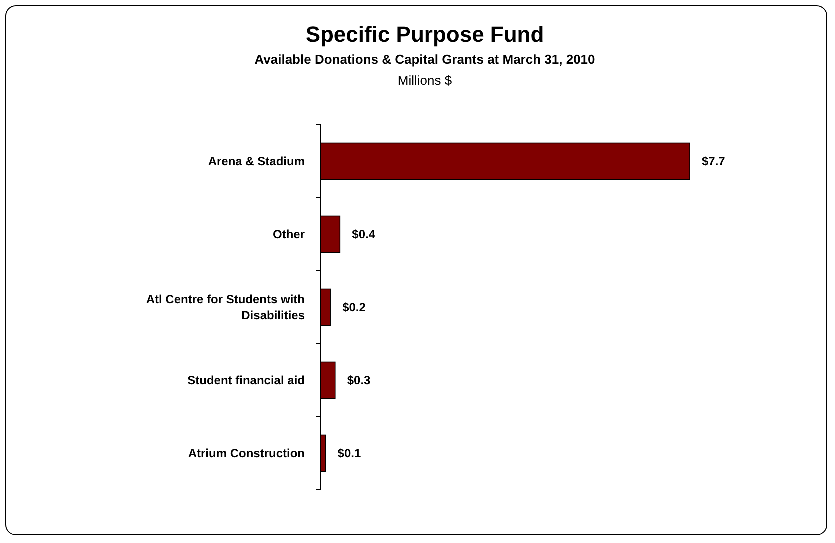 The width and height of the screenshot is (835, 543). What do you see at coordinates (226, 307) in the screenshot?
I see `y-tick-label: Atl Centre for Students with Disabilities` at bounding box center [226, 307].